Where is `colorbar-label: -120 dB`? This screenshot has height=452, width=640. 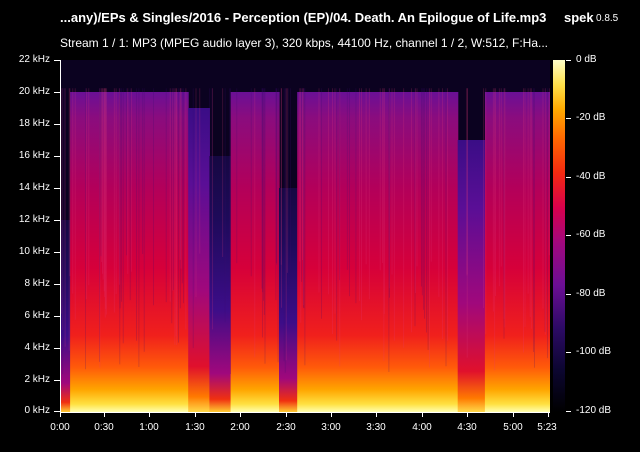
colorbar-label: -120 dB is located at coordinates (594, 410).